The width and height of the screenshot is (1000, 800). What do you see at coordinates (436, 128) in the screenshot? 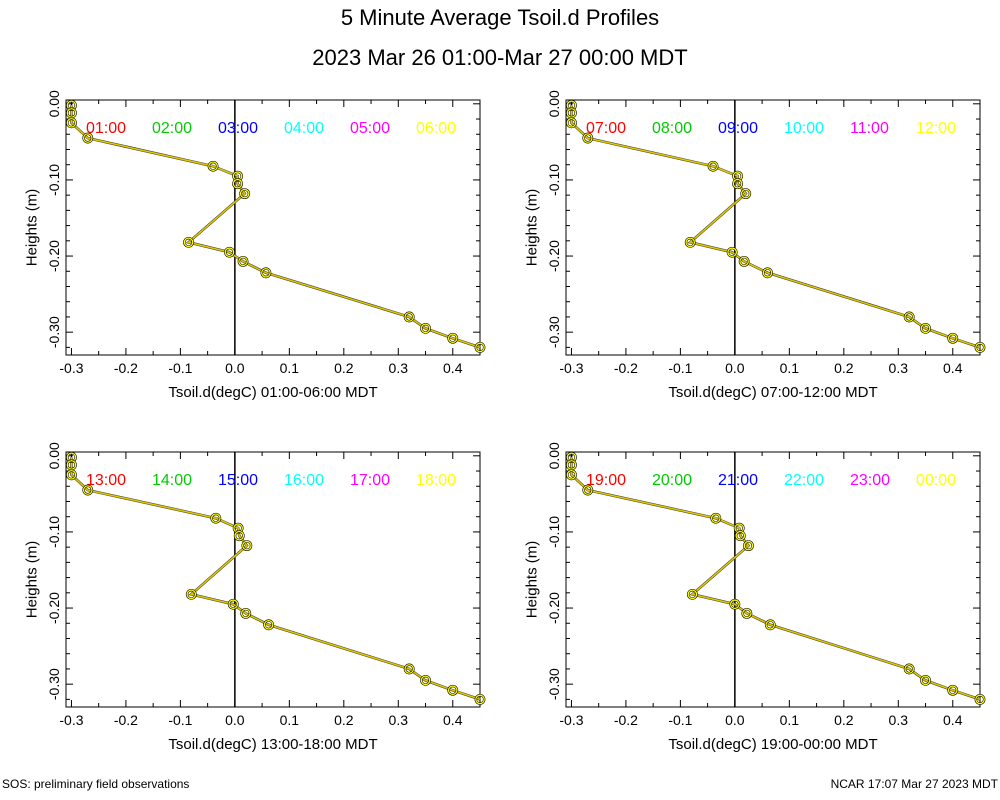
I see `legend-entry: 06:00` at bounding box center [436, 128].